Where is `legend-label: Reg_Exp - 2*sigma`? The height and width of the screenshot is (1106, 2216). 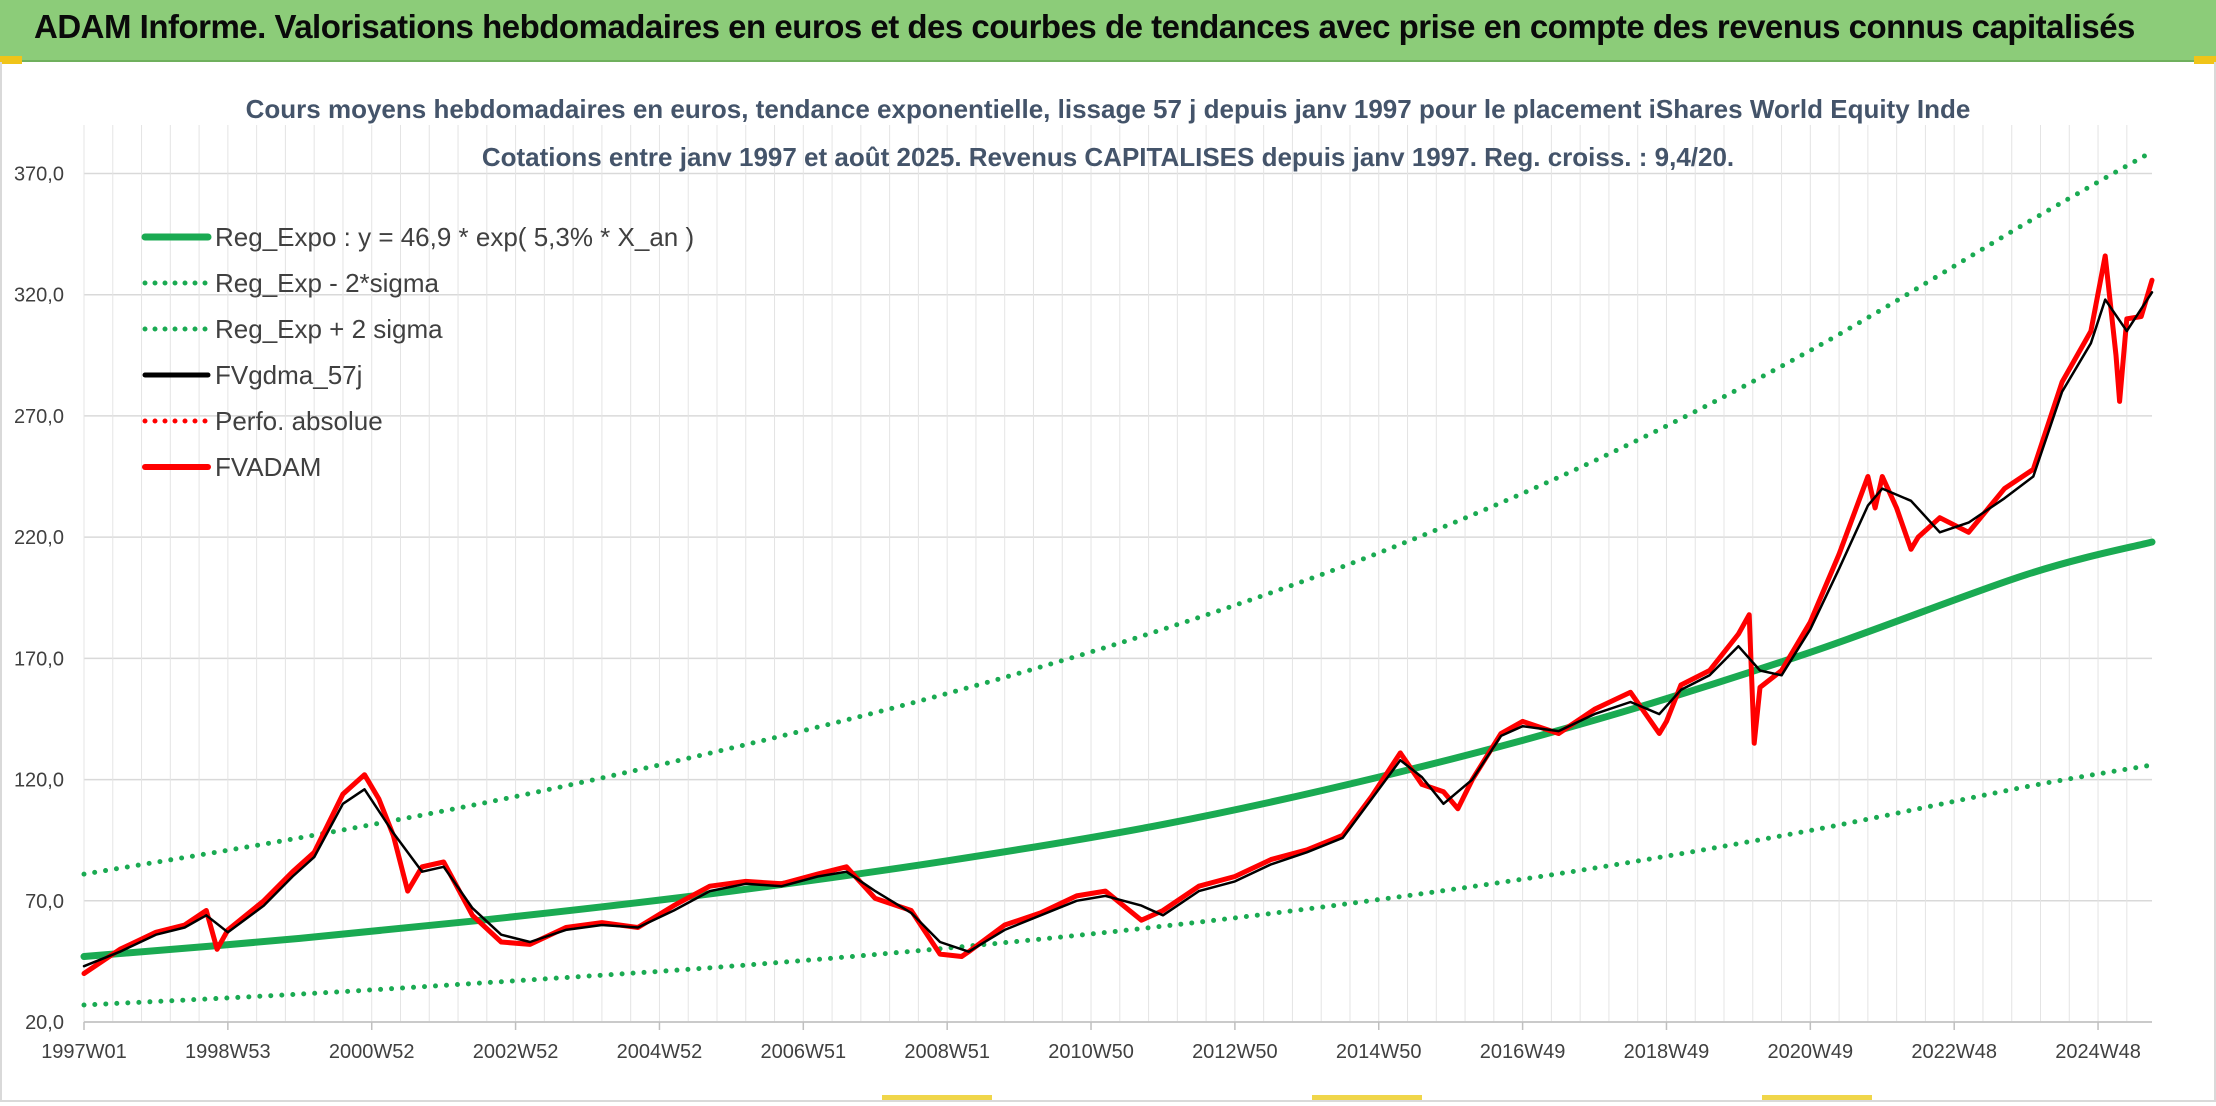 legend-label: Reg_Exp - 2*sigma is located at coordinates (327, 283).